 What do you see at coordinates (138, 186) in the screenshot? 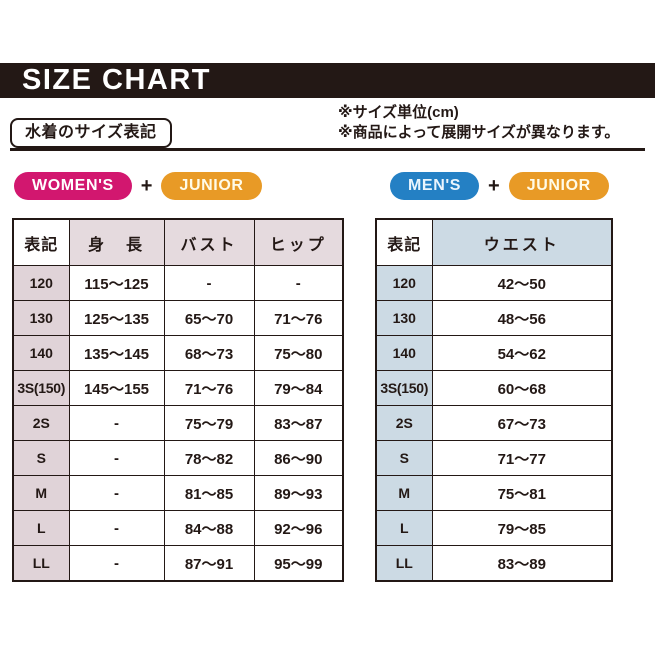
I see `womens-badge-group: WOMEN'S + JUNIOR` at bounding box center [138, 186].